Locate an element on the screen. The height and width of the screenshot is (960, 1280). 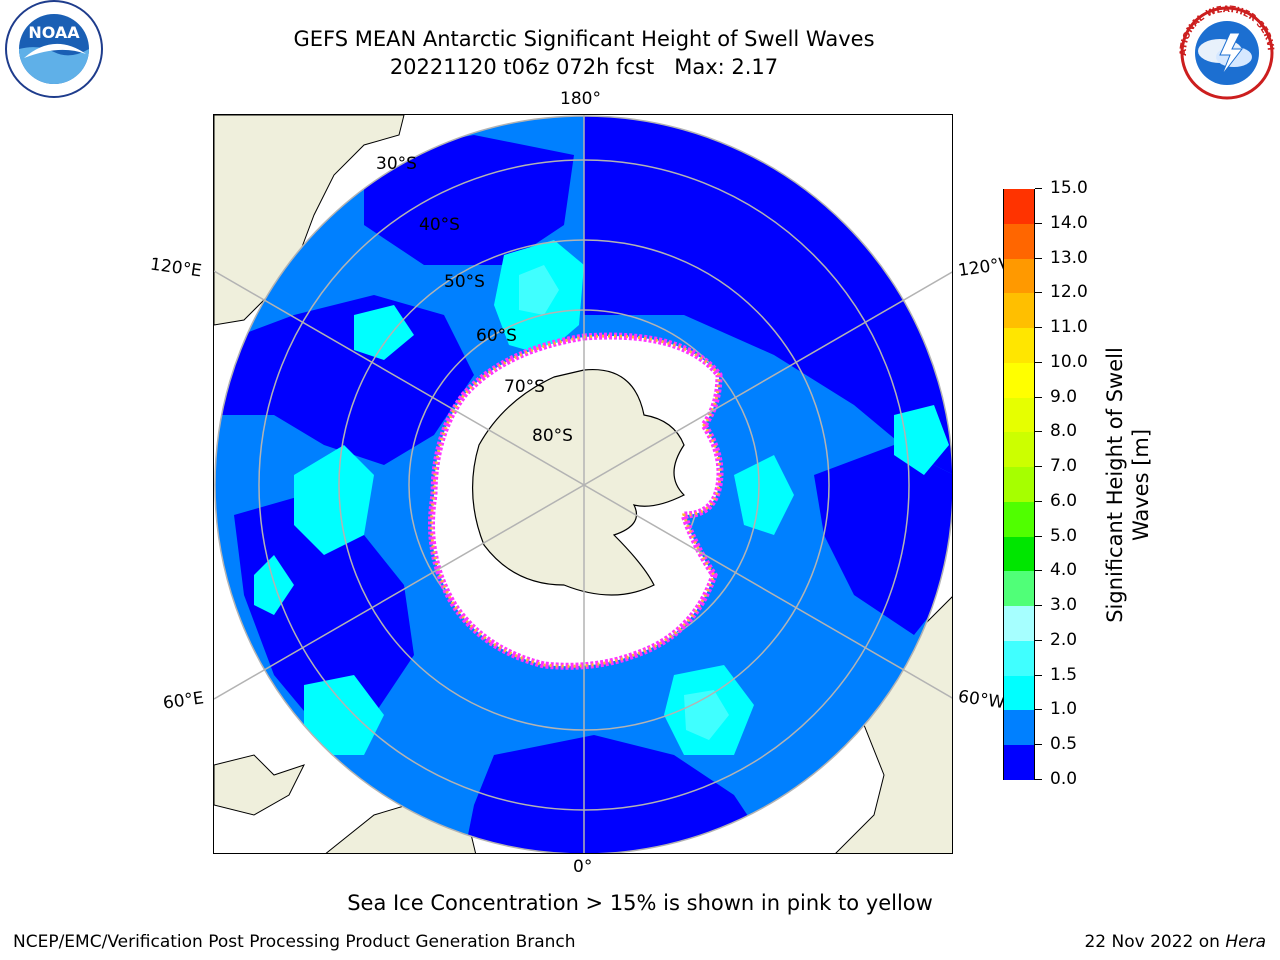
lon-label-180: 180° is located at coordinates (580, 99).